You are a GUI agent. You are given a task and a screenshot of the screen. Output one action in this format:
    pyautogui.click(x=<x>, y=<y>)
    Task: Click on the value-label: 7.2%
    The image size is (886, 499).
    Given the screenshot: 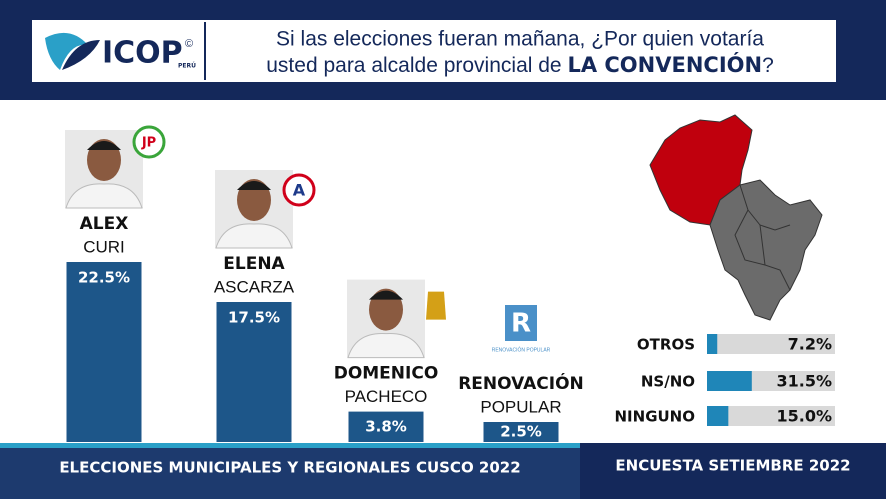 What is the action you would take?
    pyautogui.click(x=810, y=344)
    